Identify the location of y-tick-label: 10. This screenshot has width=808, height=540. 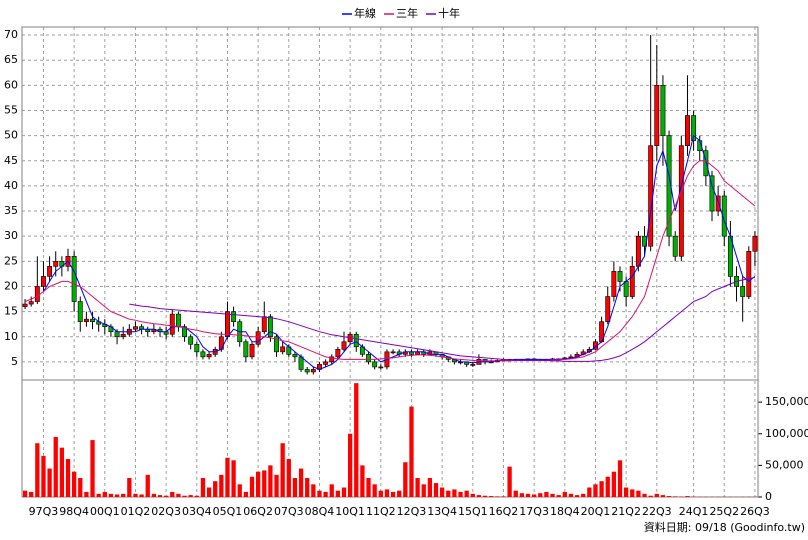
(11, 336).